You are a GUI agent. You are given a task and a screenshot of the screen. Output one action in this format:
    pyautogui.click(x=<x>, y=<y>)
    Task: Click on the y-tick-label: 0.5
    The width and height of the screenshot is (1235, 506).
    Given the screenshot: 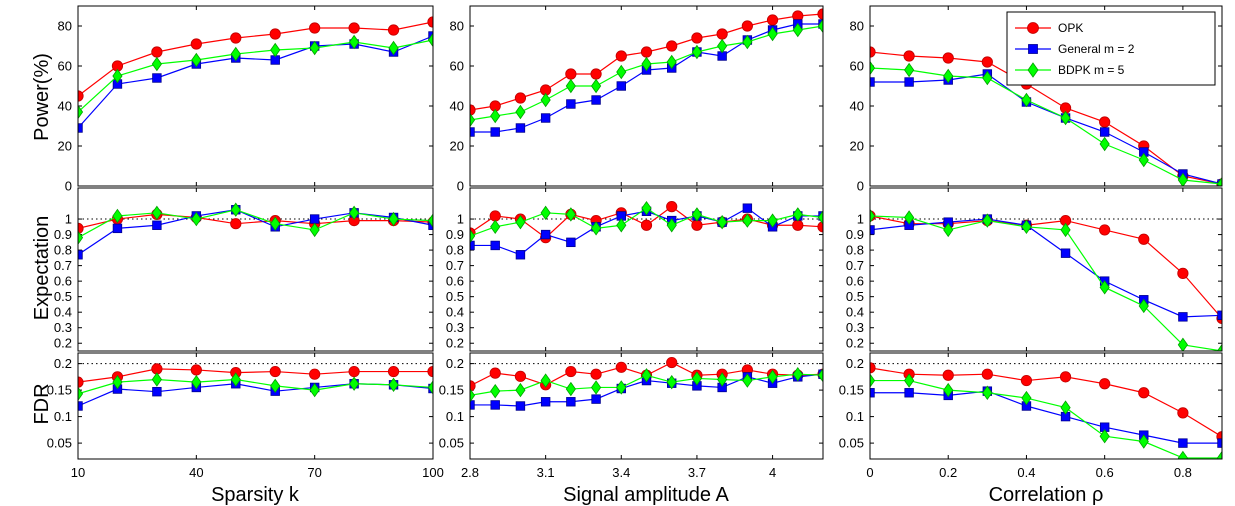 What is the action you would take?
    pyautogui.click(x=855, y=296)
    